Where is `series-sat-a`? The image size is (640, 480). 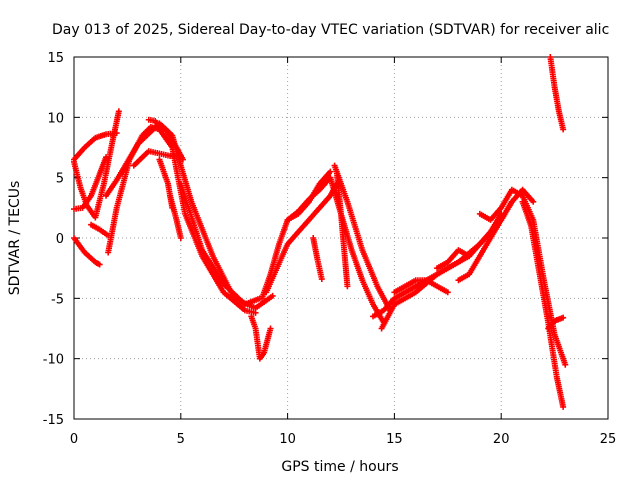
series-sat-a is located at coordinates (96, 164).